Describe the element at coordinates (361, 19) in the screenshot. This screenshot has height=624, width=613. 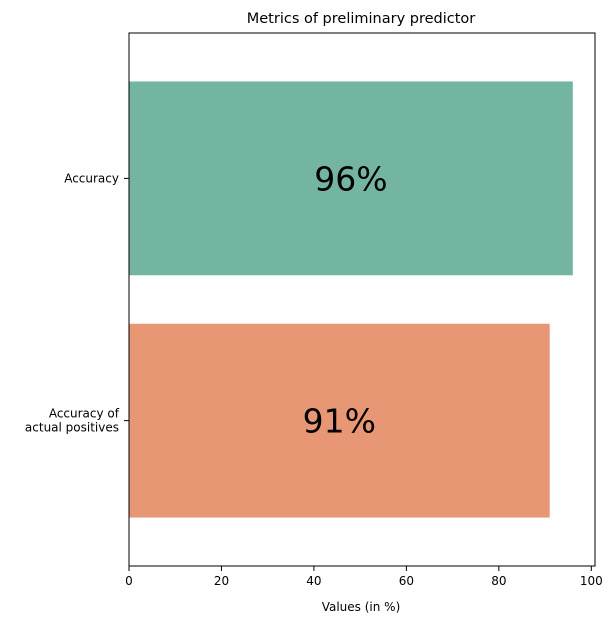
I see `chart-title: Metrics of preliminary predictor` at that location.